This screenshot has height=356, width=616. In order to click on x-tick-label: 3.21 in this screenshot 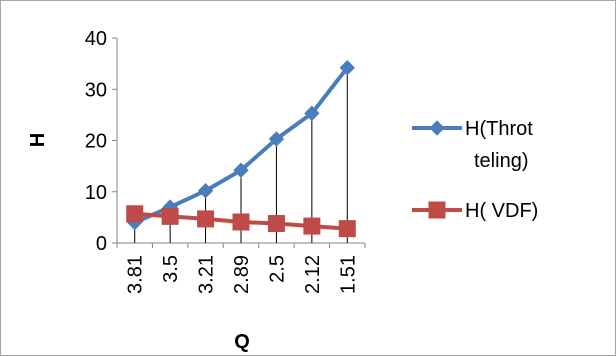, I will do `click(207, 274)`.